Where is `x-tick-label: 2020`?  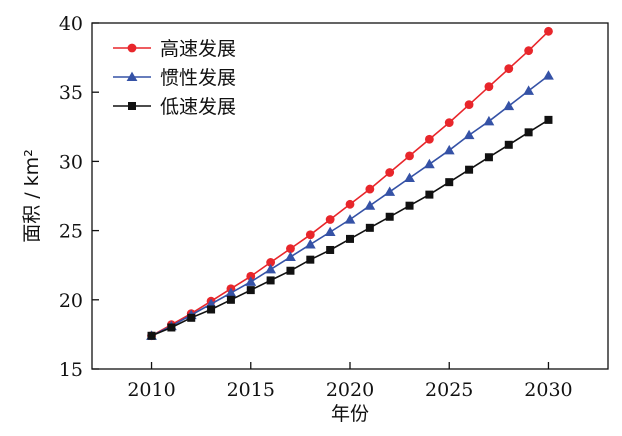
x-tick-label: 2020 is located at coordinates (350, 390).